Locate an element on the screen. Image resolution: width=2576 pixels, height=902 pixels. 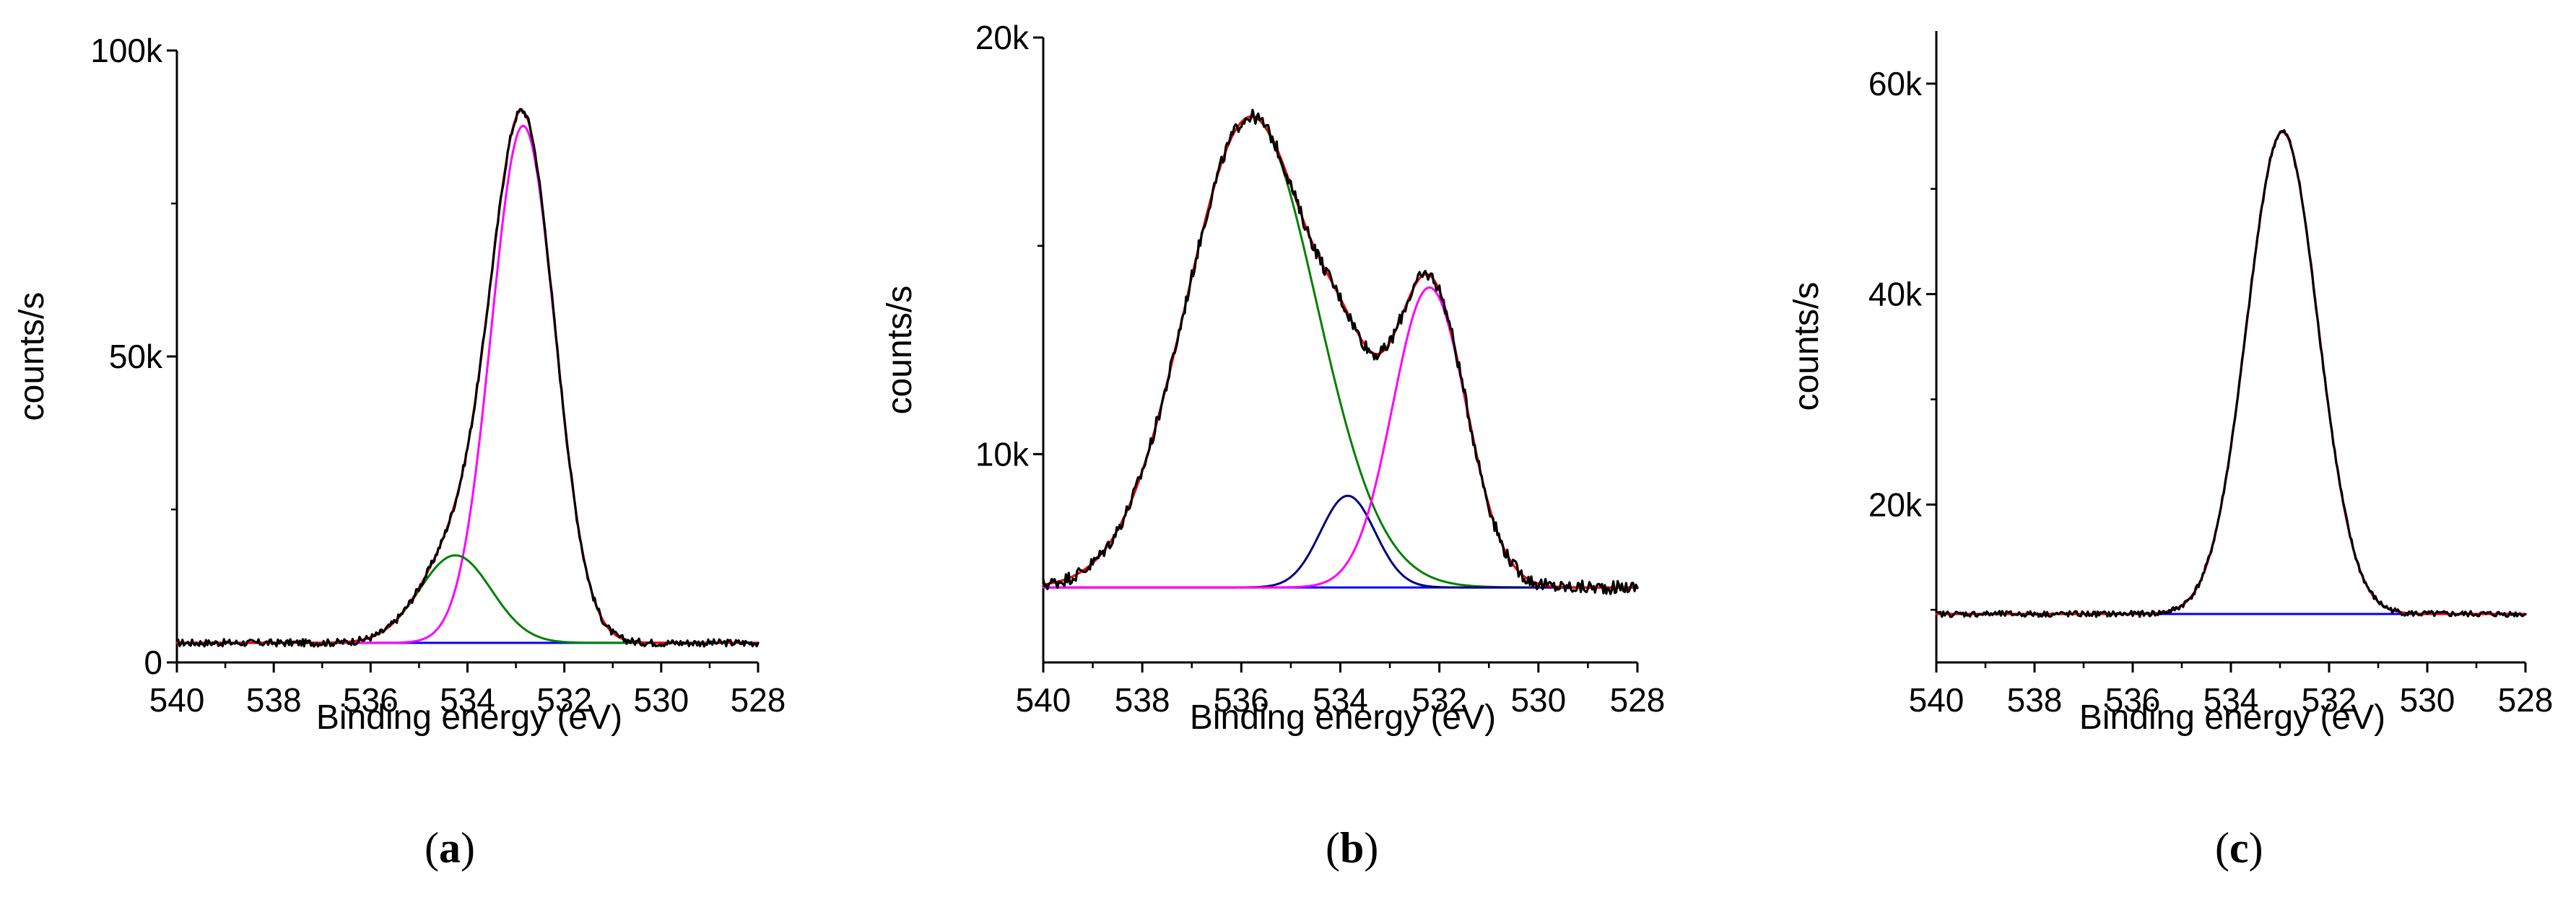
component-middle-line is located at coordinates (1340, 541).